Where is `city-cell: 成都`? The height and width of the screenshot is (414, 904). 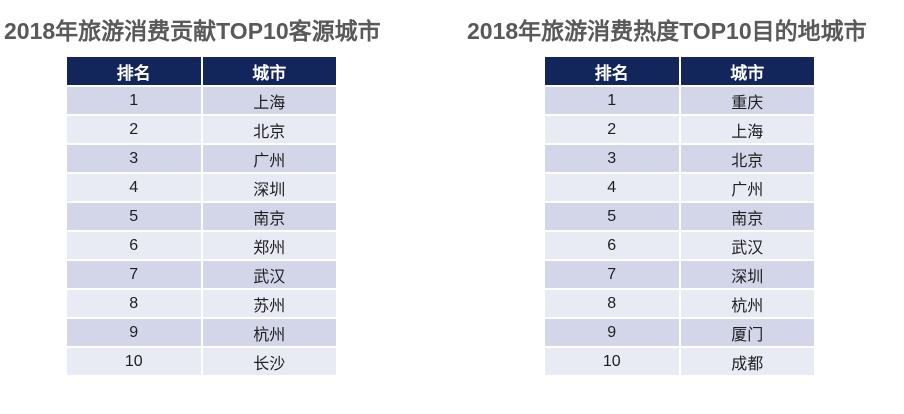
city-cell: 成都 is located at coordinates (747, 361).